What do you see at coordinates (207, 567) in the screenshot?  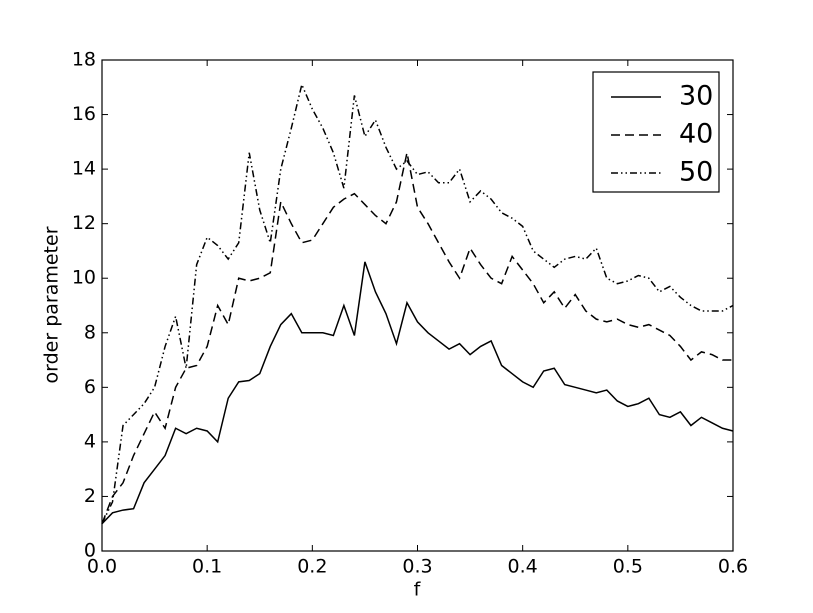 I see `x-tick-label: 0.1` at bounding box center [207, 567].